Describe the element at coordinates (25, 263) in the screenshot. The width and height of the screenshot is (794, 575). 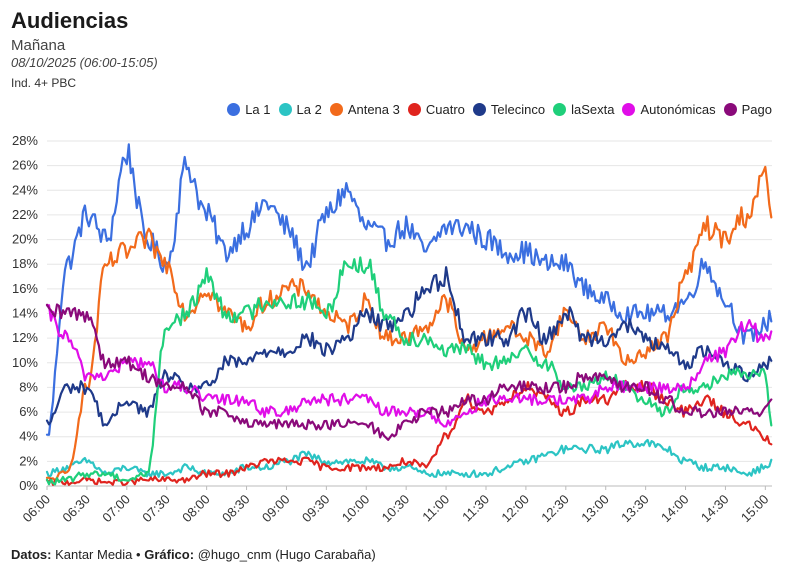
I see `y-tick-label: 18%` at that location.